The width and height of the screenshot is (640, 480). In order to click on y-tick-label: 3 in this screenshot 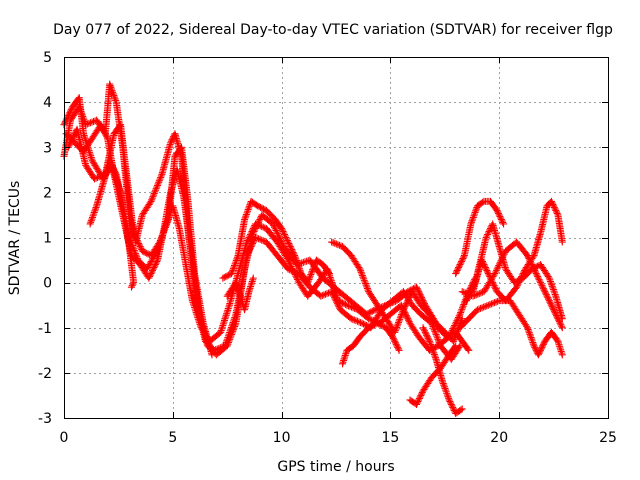, I will do `click(47, 148)`.